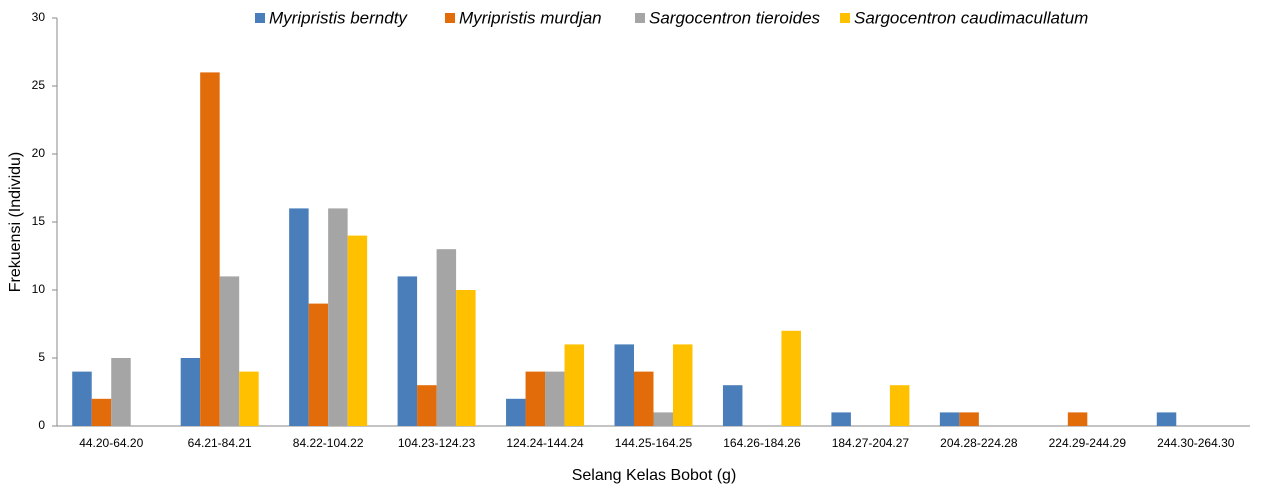 Image resolution: width=1264 pixels, height=488 pixels. I want to click on y-tick-label: 5, so click(41, 357).